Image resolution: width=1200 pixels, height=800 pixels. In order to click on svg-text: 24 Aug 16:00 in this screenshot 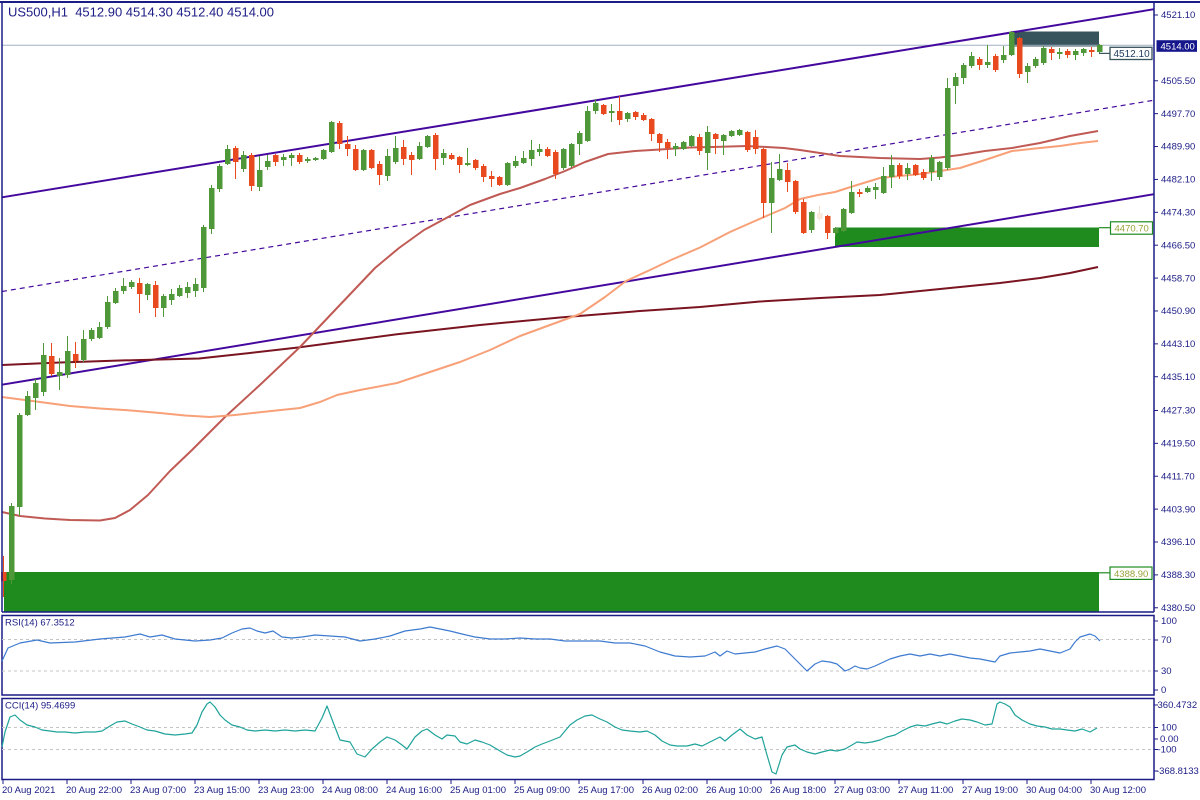, I will do `click(414, 790)`.